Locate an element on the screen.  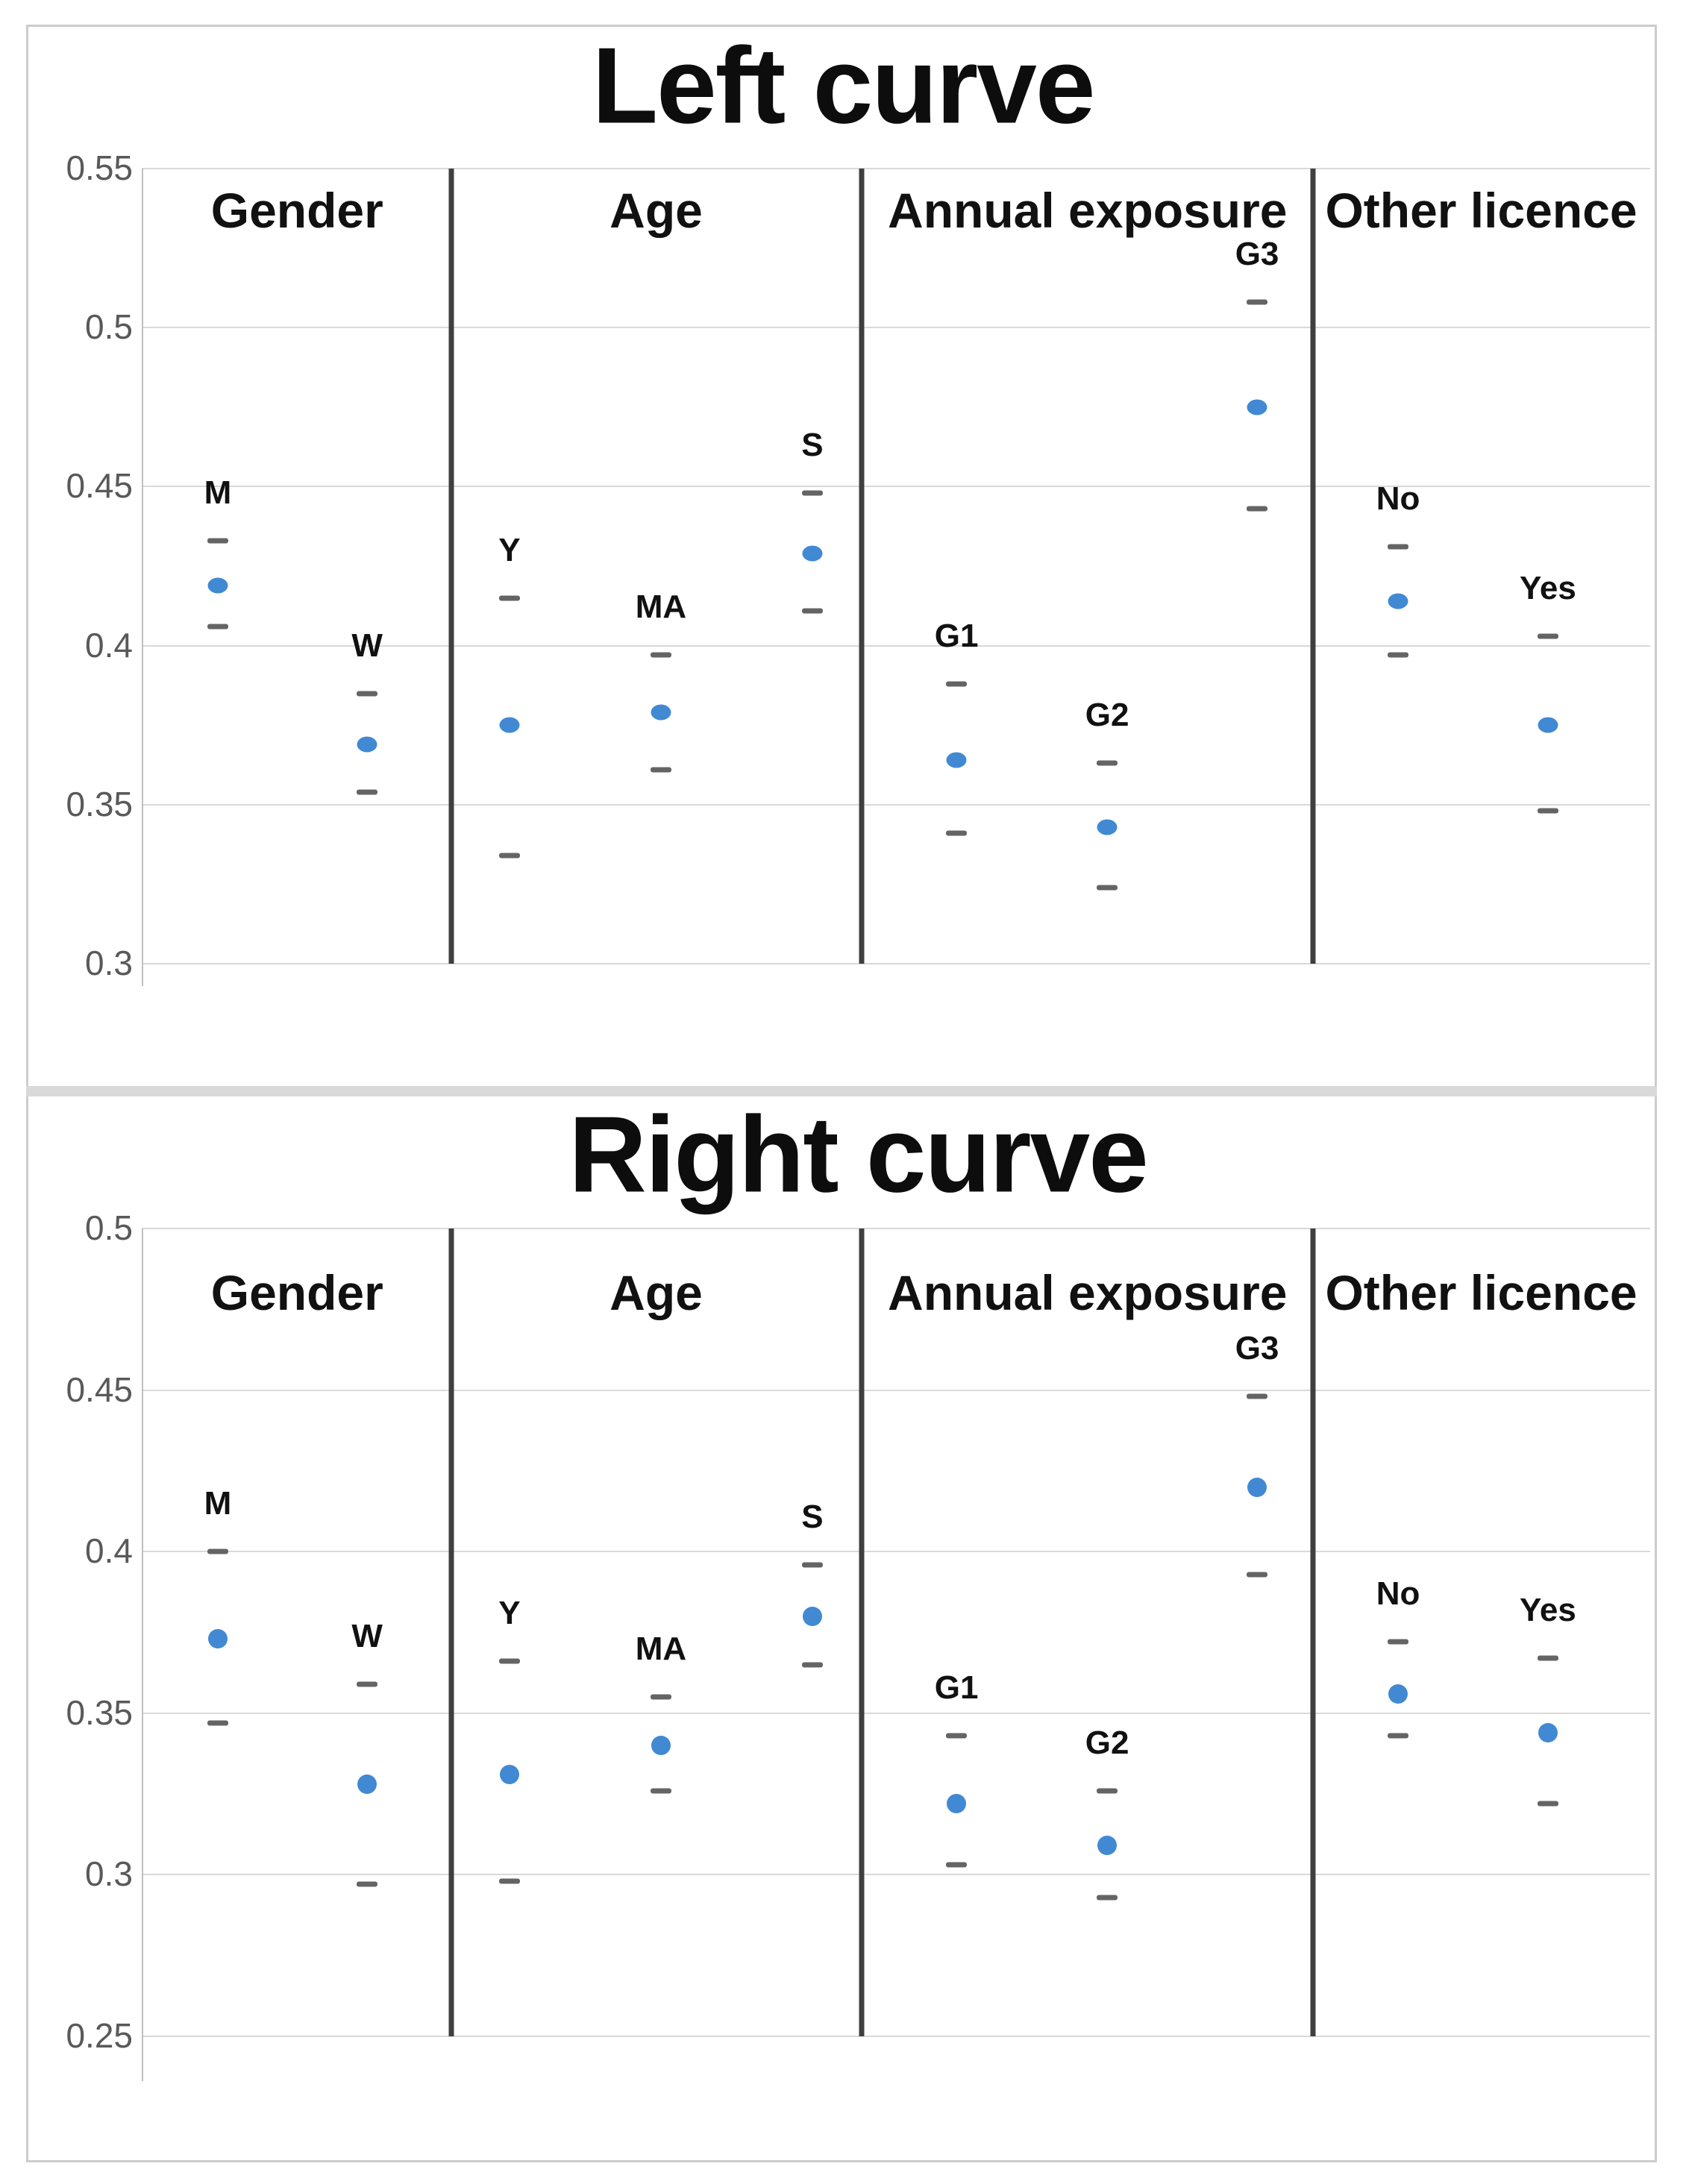
y-tick-label: 0.25 is located at coordinates (99, 2035).